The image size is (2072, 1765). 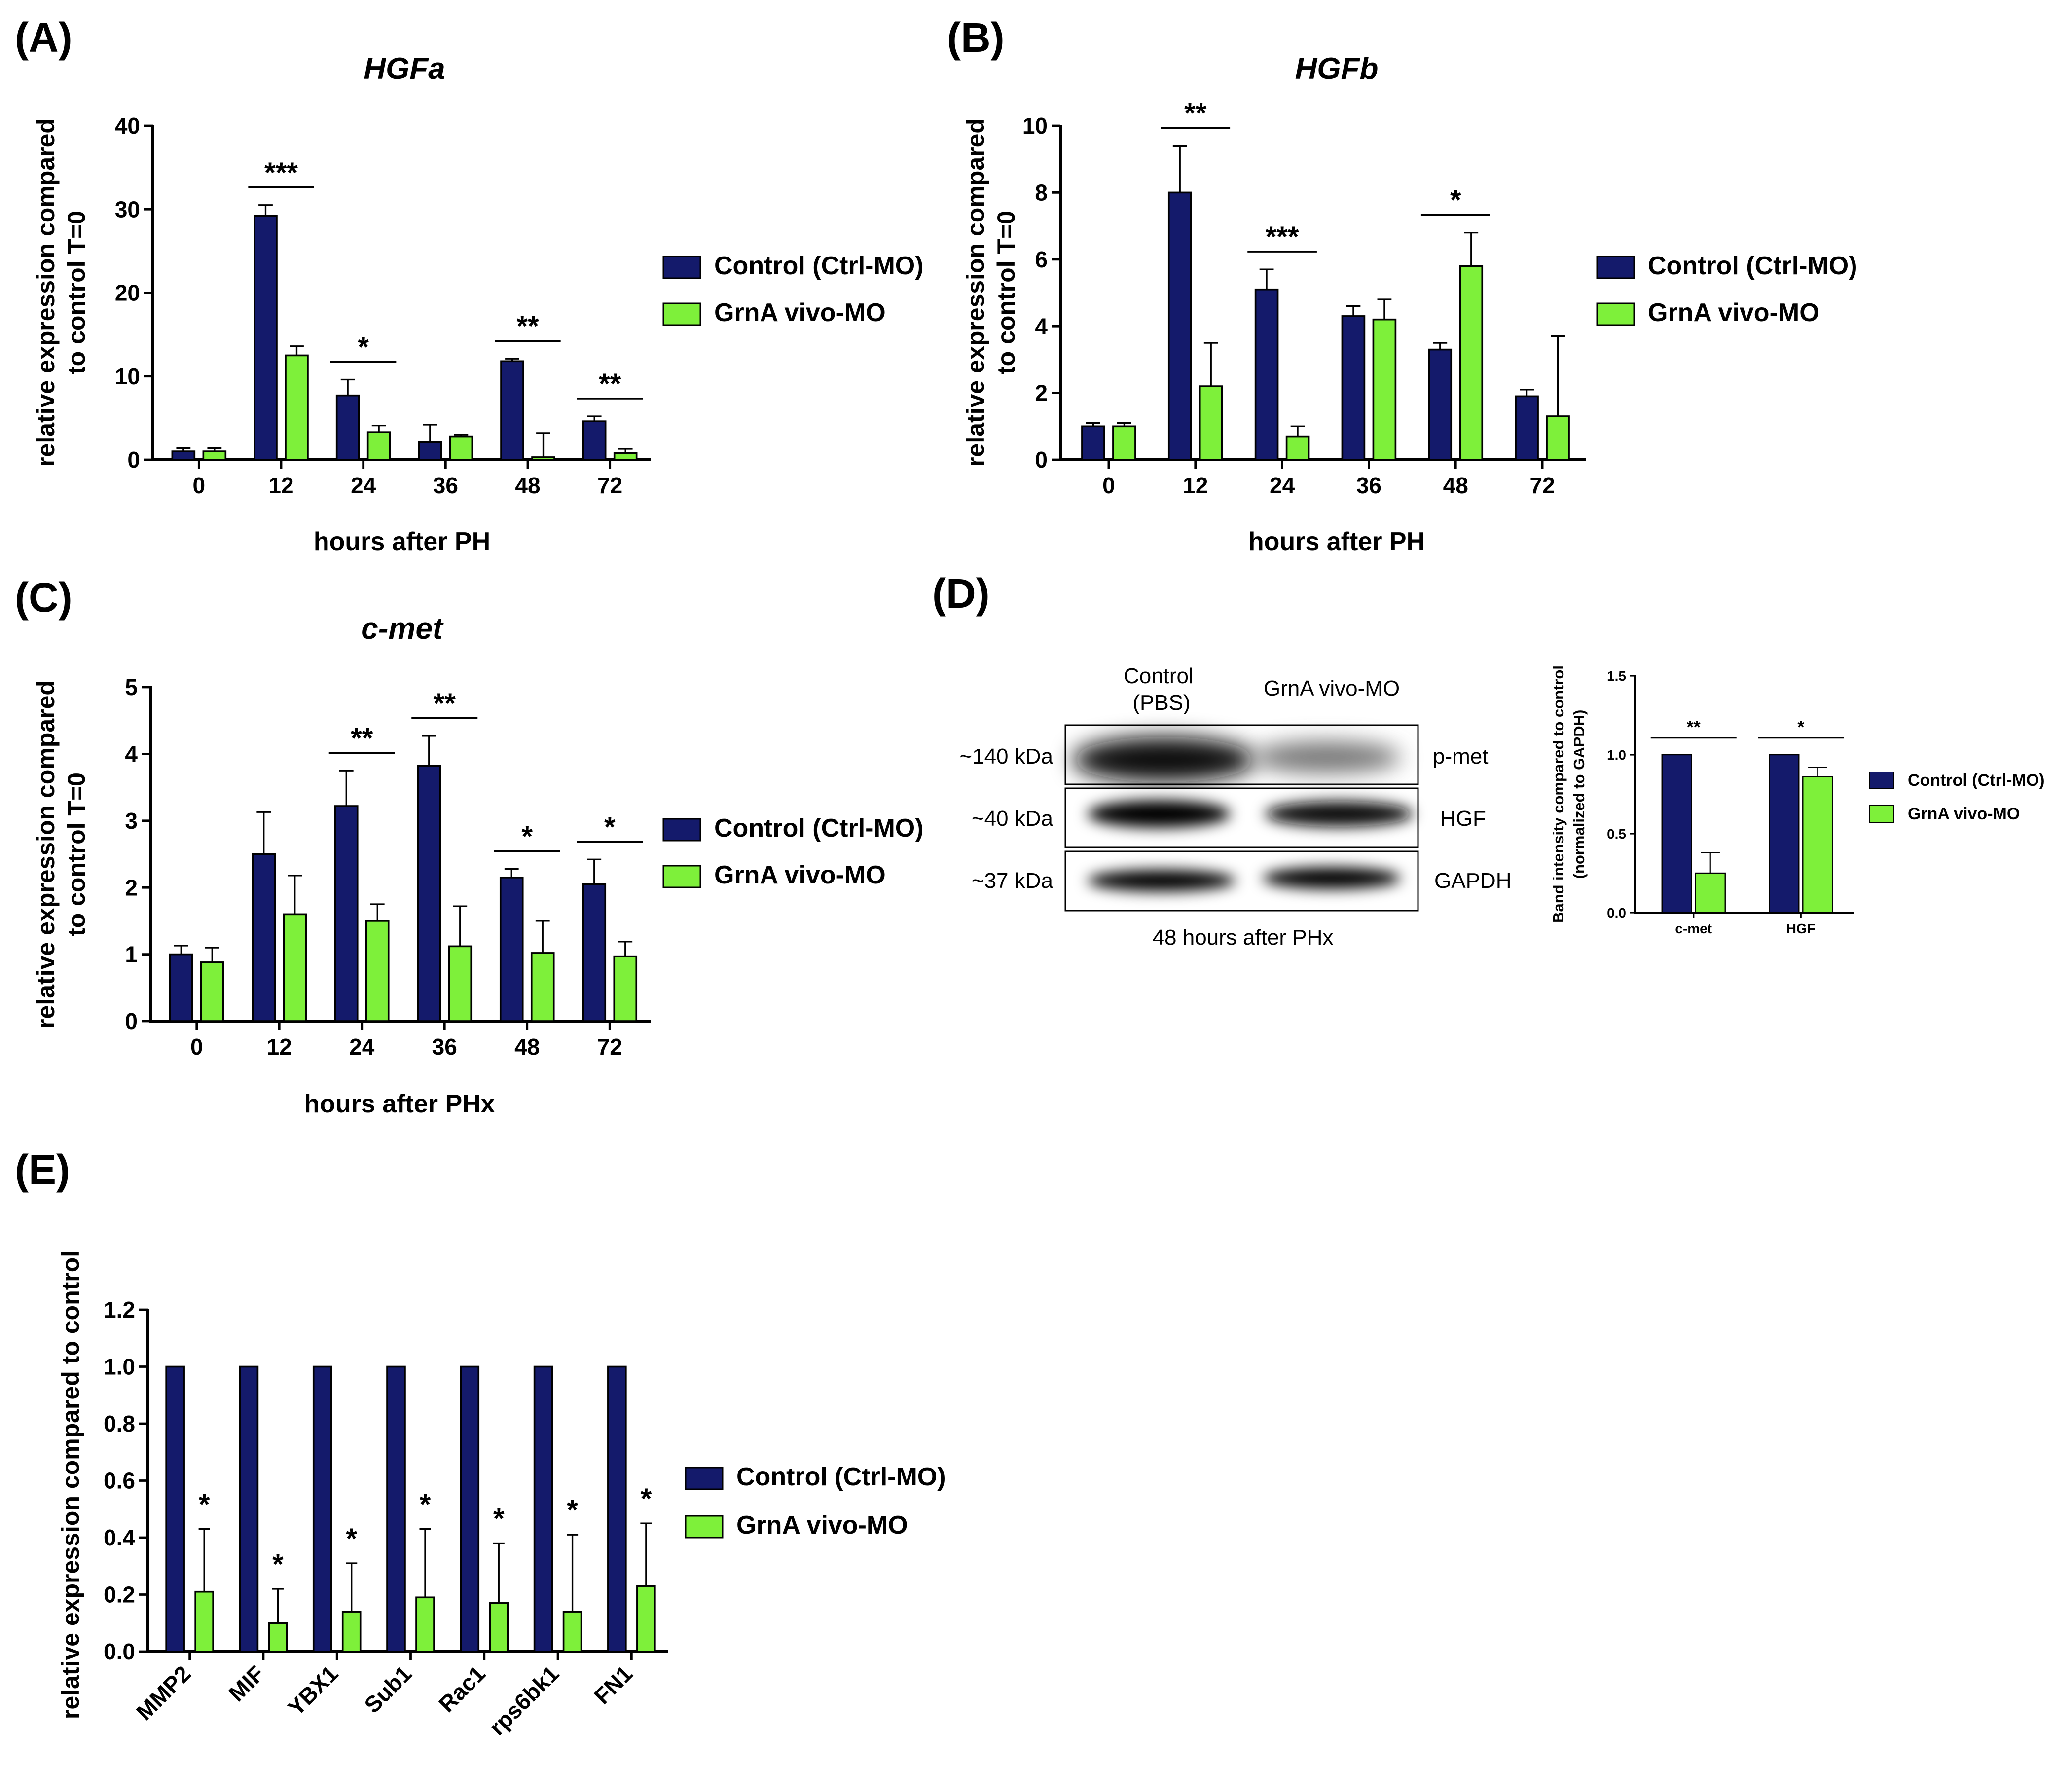 I want to click on chart-e-bar-control-ctrl-mo-ybx1, so click(x=322, y=1509).